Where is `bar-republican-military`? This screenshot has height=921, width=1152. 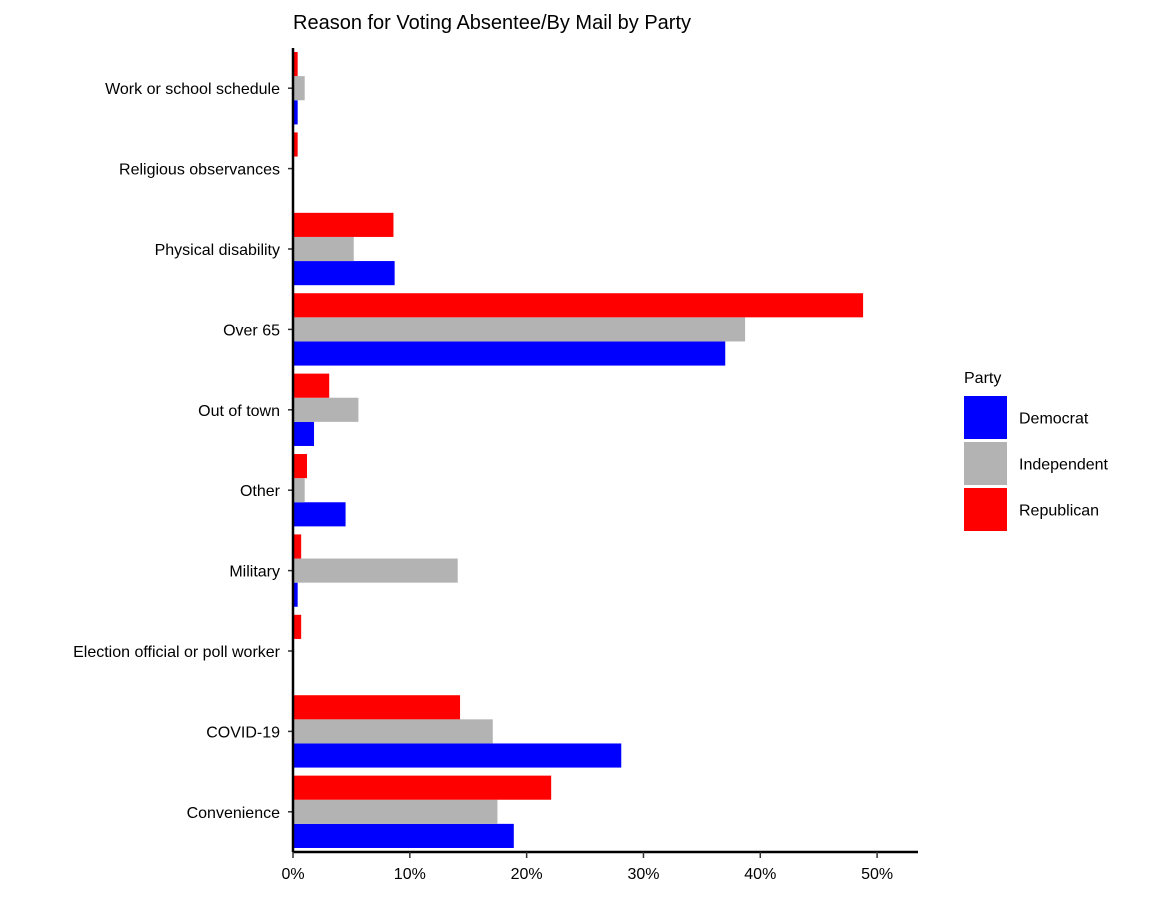 bar-republican-military is located at coordinates (297, 546).